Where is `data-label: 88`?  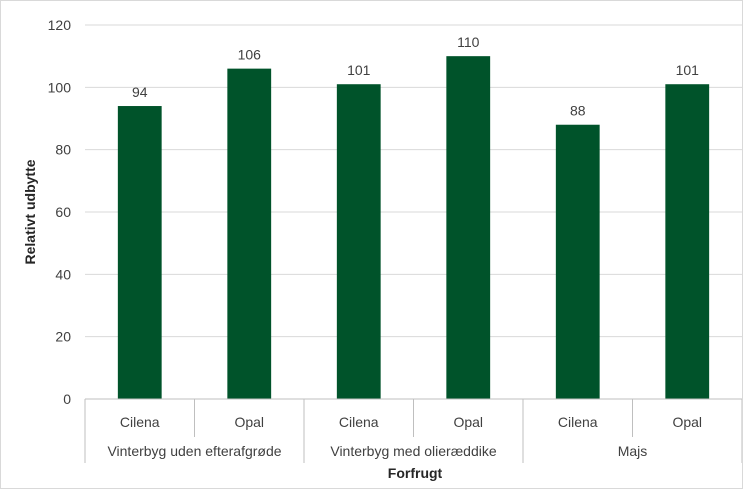 data-label: 88 is located at coordinates (578, 111).